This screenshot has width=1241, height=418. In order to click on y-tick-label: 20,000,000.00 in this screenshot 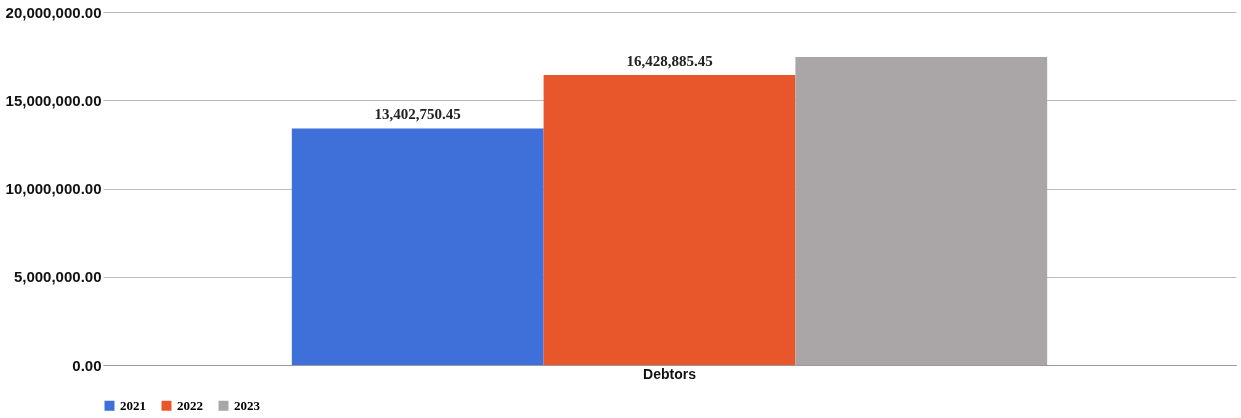, I will do `click(53, 12)`.